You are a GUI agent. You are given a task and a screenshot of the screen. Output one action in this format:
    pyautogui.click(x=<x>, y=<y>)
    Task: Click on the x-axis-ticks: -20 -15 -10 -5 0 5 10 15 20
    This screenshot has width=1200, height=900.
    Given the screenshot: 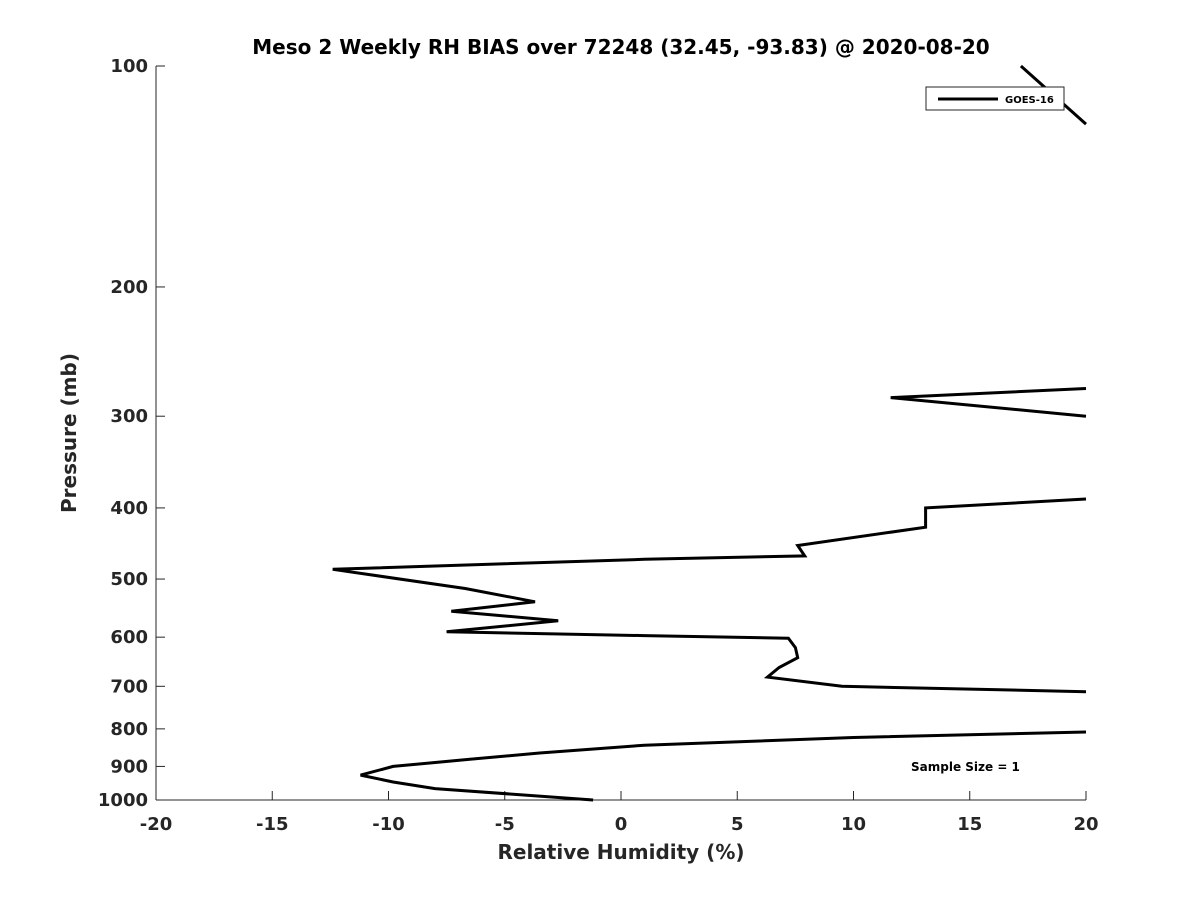 What is the action you would take?
    pyautogui.click(x=619, y=813)
    